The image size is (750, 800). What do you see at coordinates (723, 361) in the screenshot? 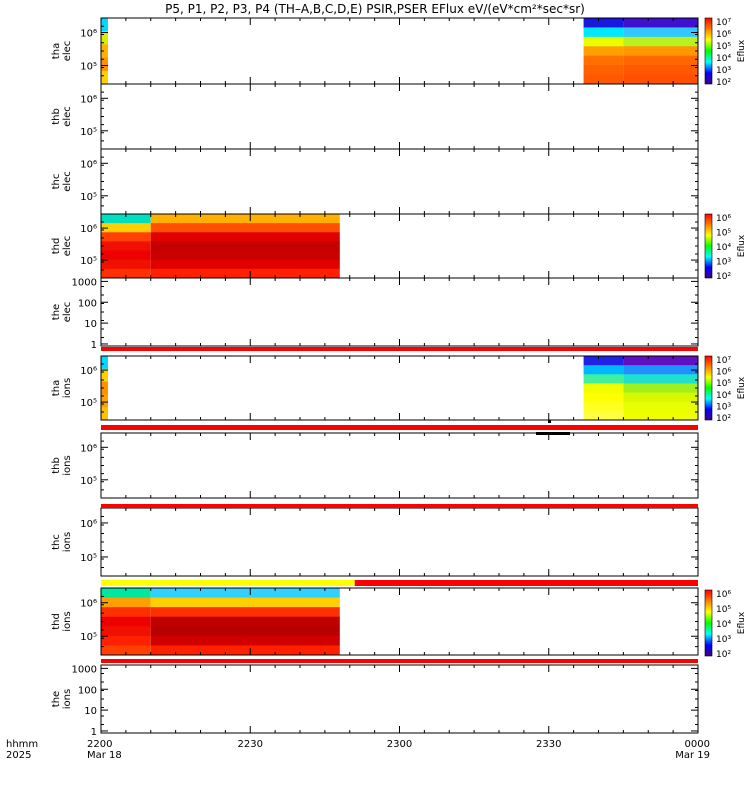
I see `colorbar-tick-label: 10⁷` at bounding box center [723, 361].